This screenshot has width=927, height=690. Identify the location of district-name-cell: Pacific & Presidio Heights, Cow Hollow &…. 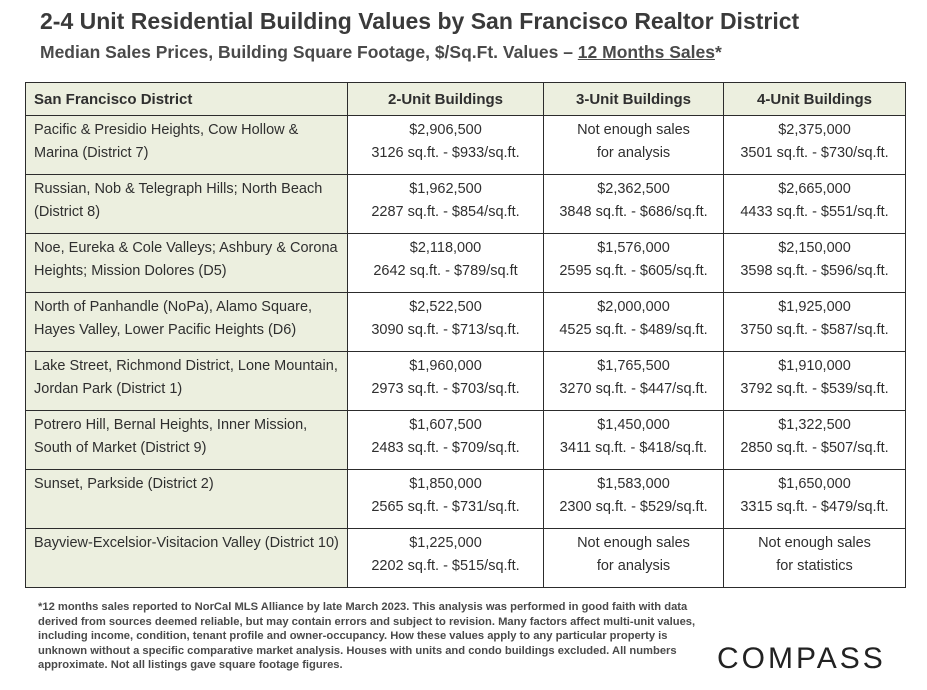
(186, 145).